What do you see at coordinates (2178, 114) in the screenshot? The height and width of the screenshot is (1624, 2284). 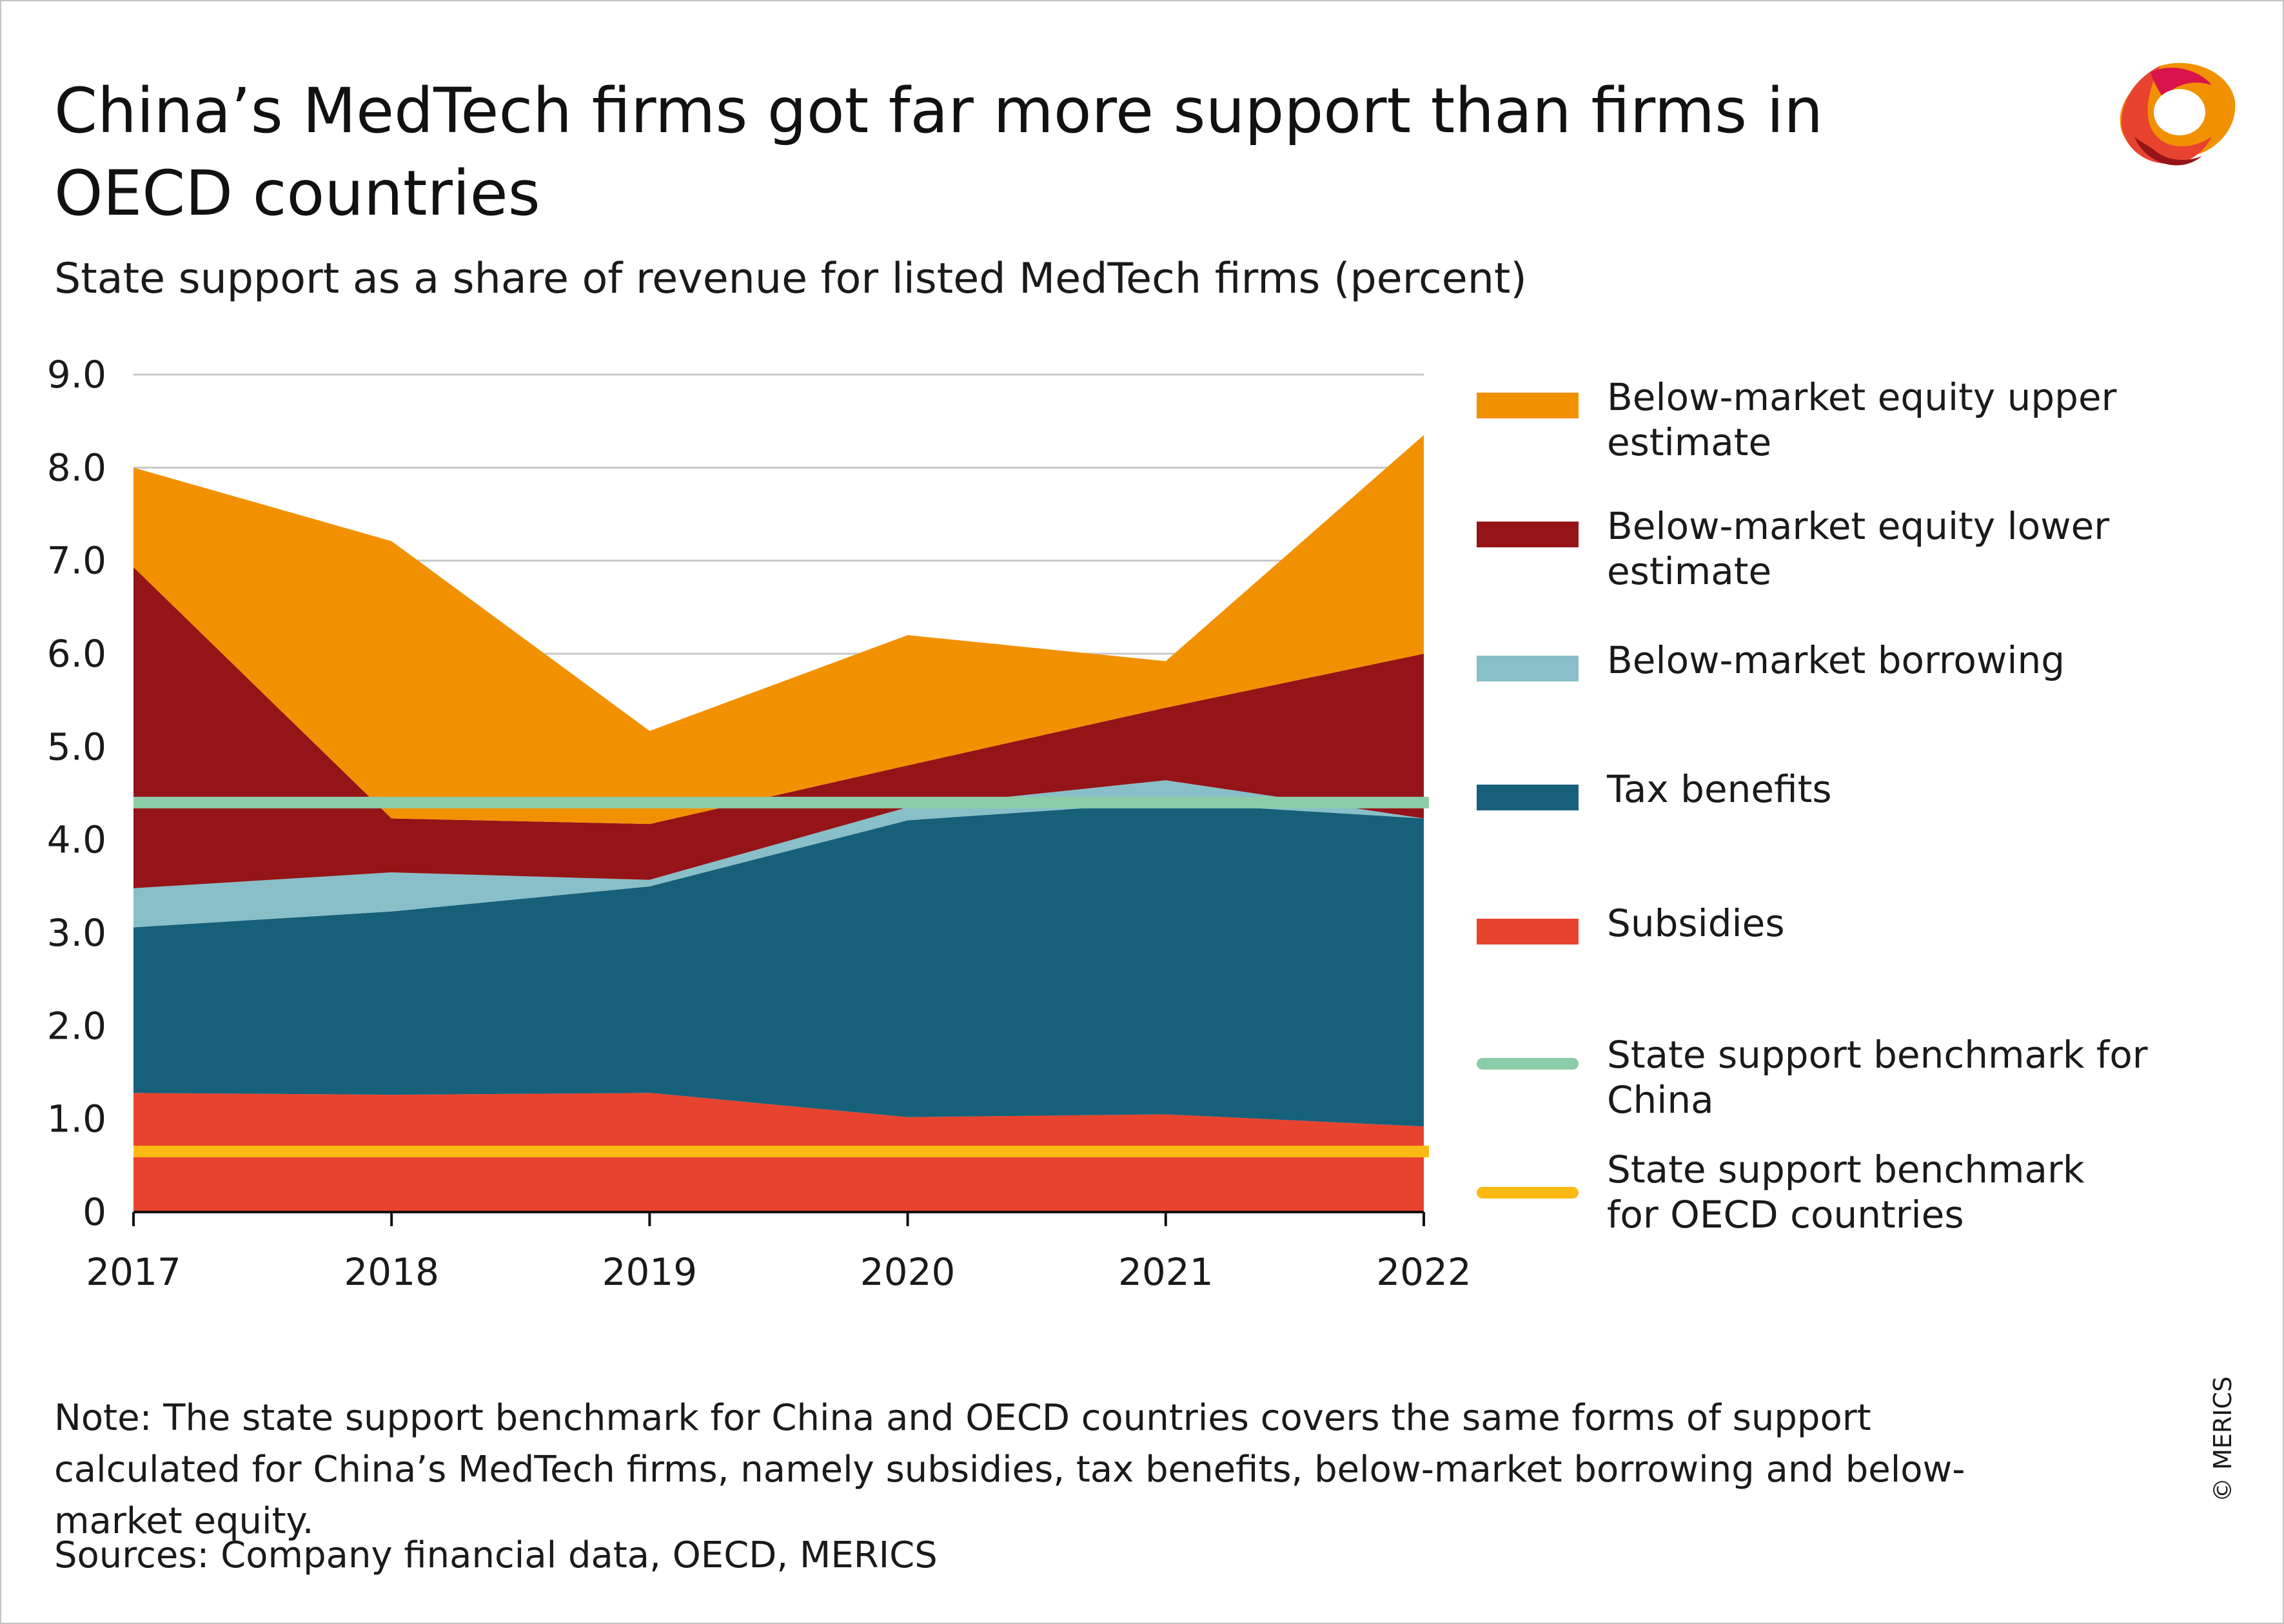 I see `merics-logo-icon` at bounding box center [2178, 114].